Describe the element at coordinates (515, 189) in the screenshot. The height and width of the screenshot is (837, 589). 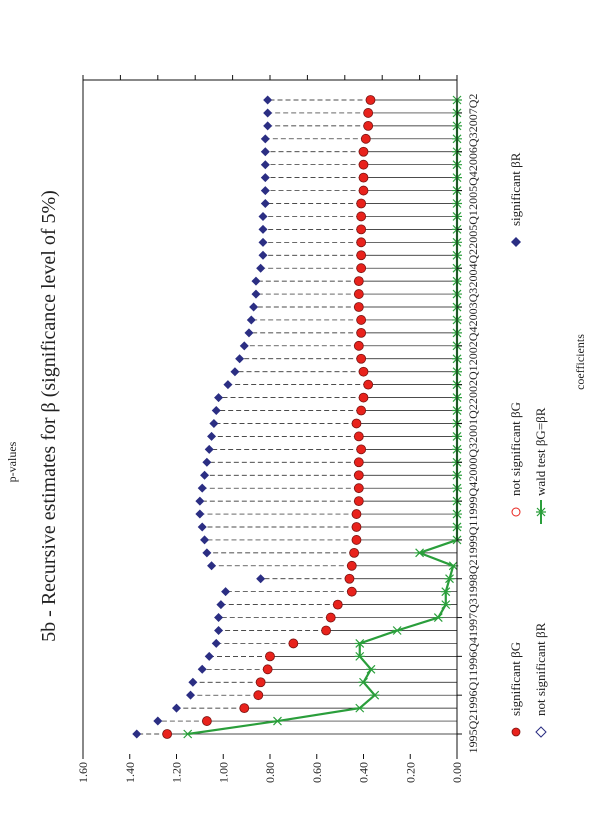
I see `legend-label: significant βR` at that location.